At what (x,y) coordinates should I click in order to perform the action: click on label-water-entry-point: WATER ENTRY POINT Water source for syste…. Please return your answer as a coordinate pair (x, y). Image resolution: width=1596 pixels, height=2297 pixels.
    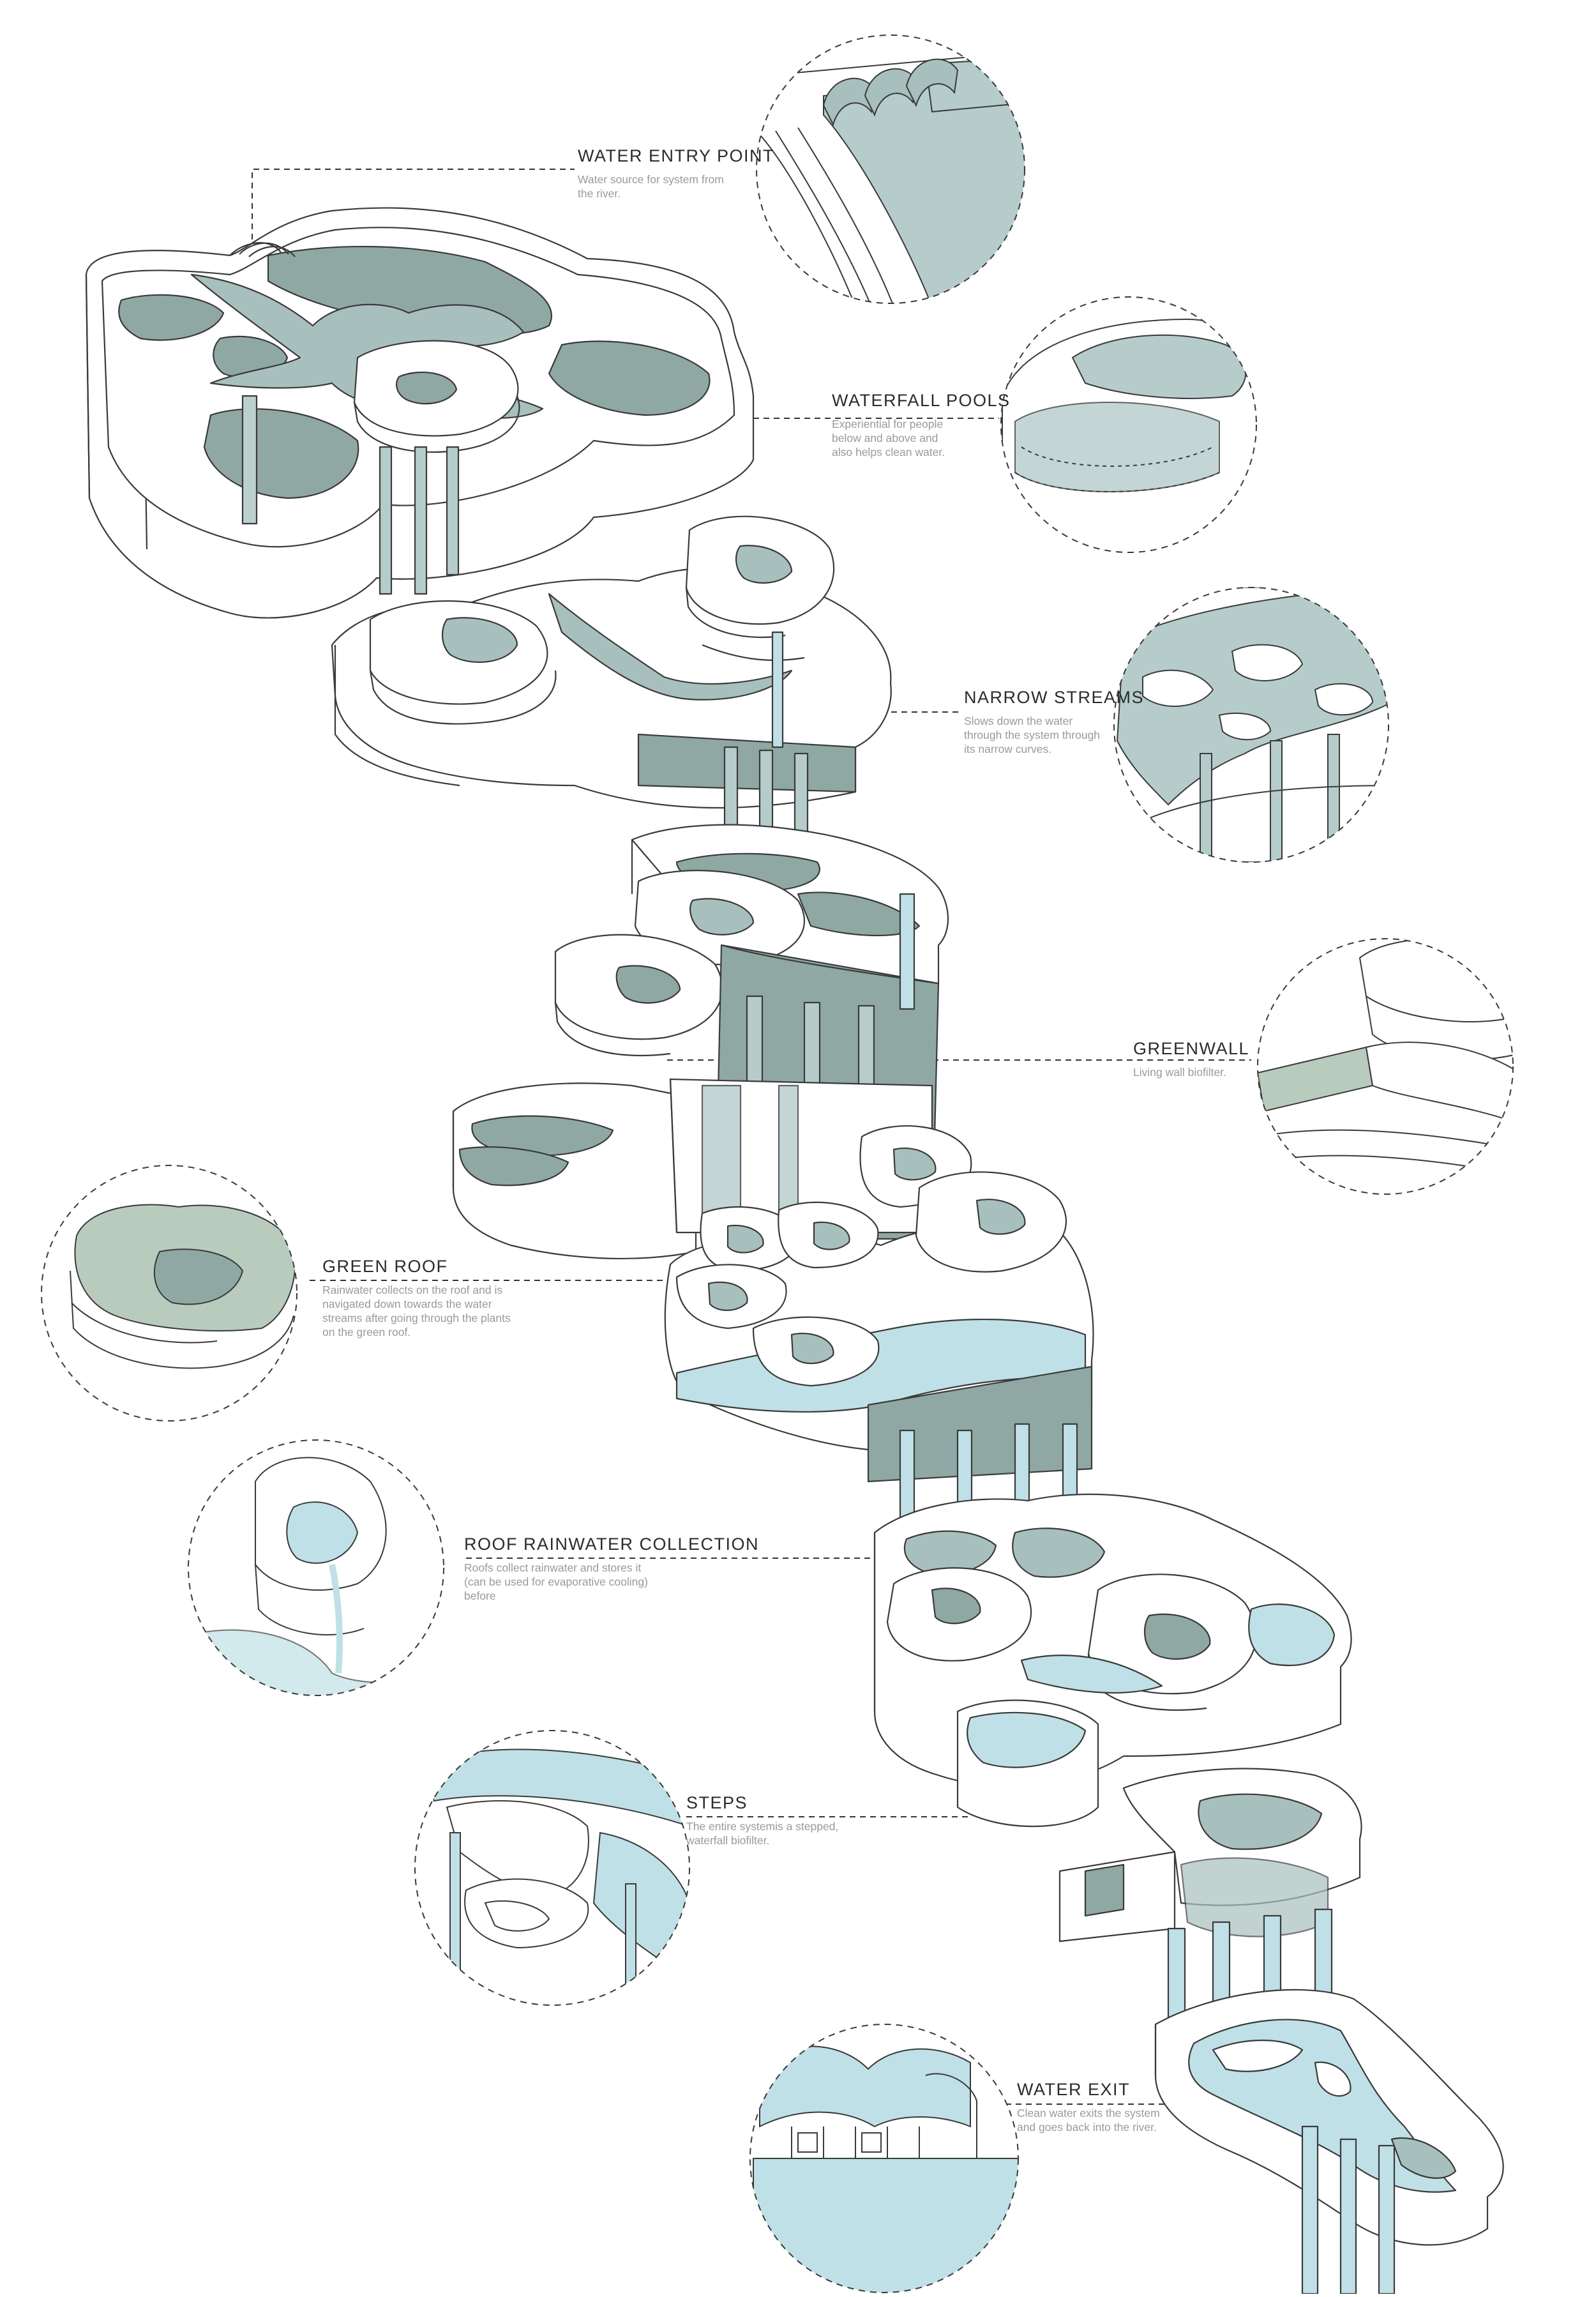
    Looking at the image, I should click on (676, 174).